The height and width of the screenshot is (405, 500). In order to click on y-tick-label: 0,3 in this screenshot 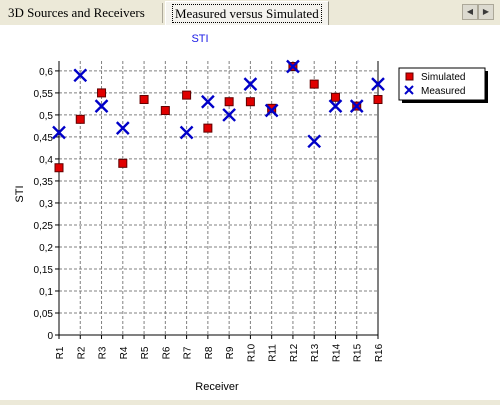, I will do `click(46, 204)`.